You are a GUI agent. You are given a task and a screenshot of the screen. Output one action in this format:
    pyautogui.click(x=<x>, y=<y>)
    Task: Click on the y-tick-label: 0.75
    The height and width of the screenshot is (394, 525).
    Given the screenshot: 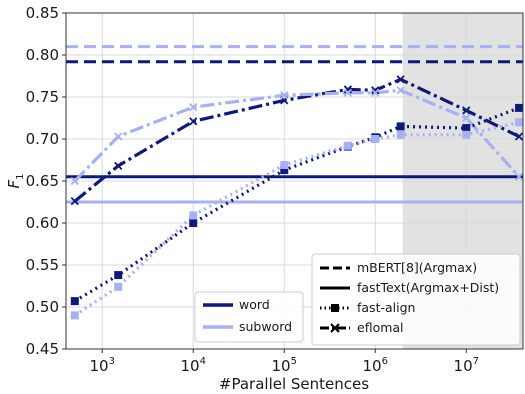 What is the action you would take?
    pyautogui.click(x=42, y=97)
    